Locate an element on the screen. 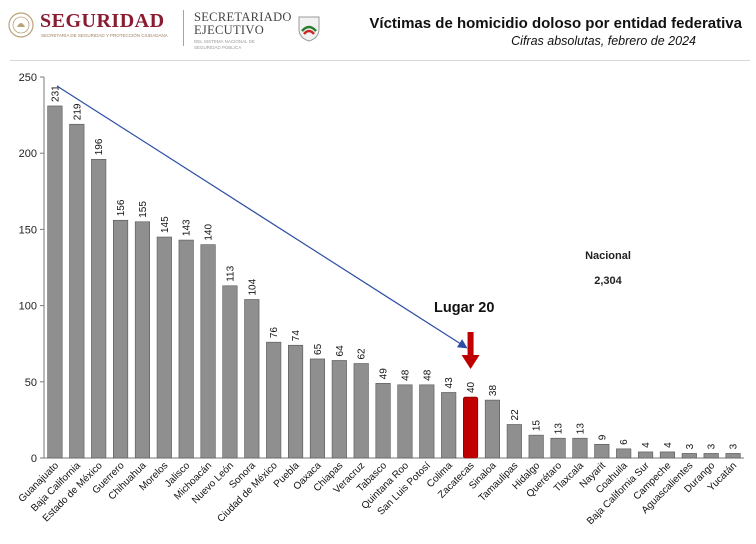 The width and height of the screenshot is (756, 544). highlight-arrow-head is located at coordinates (470, 362).